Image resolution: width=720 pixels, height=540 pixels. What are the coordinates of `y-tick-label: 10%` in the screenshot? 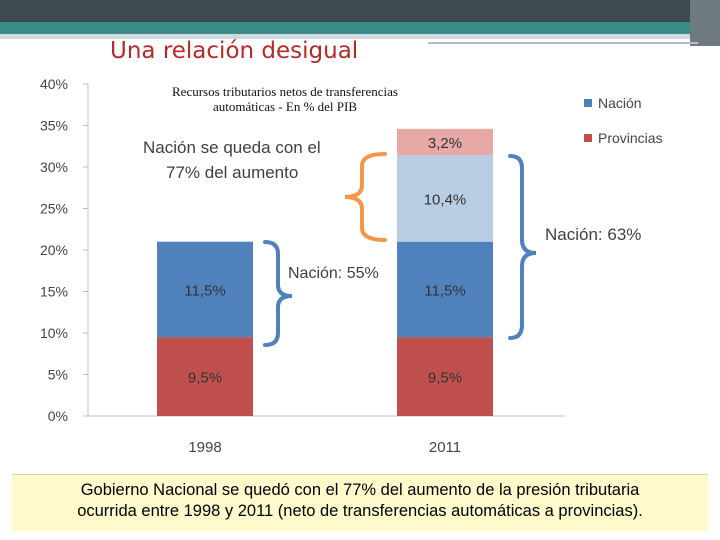 It's located at (54, 333).